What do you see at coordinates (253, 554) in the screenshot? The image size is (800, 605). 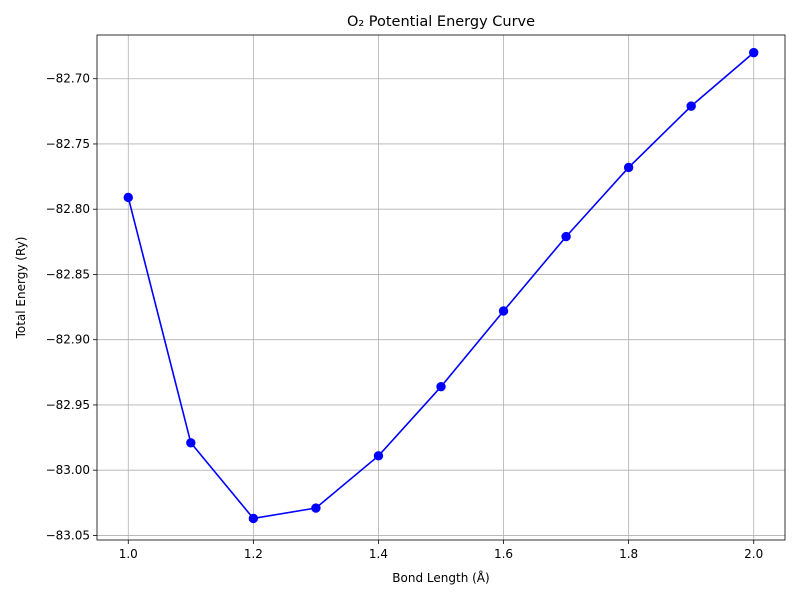 I see `x-tick-label: 1.2` at bounding box center [253, 554].